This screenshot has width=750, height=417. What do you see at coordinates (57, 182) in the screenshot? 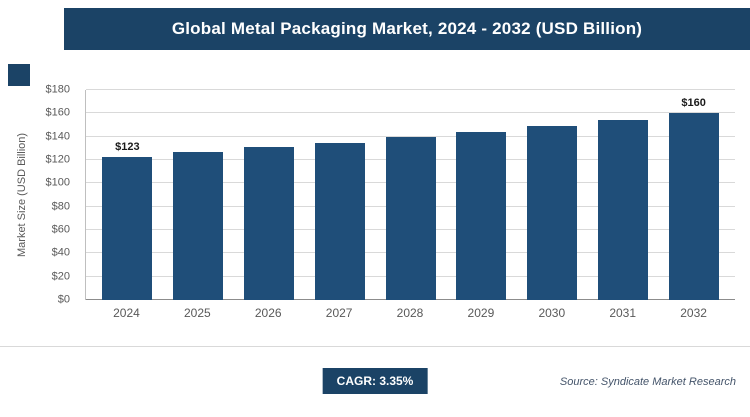
I see `y-tick-label: $100` at bounding box center [57, 182].